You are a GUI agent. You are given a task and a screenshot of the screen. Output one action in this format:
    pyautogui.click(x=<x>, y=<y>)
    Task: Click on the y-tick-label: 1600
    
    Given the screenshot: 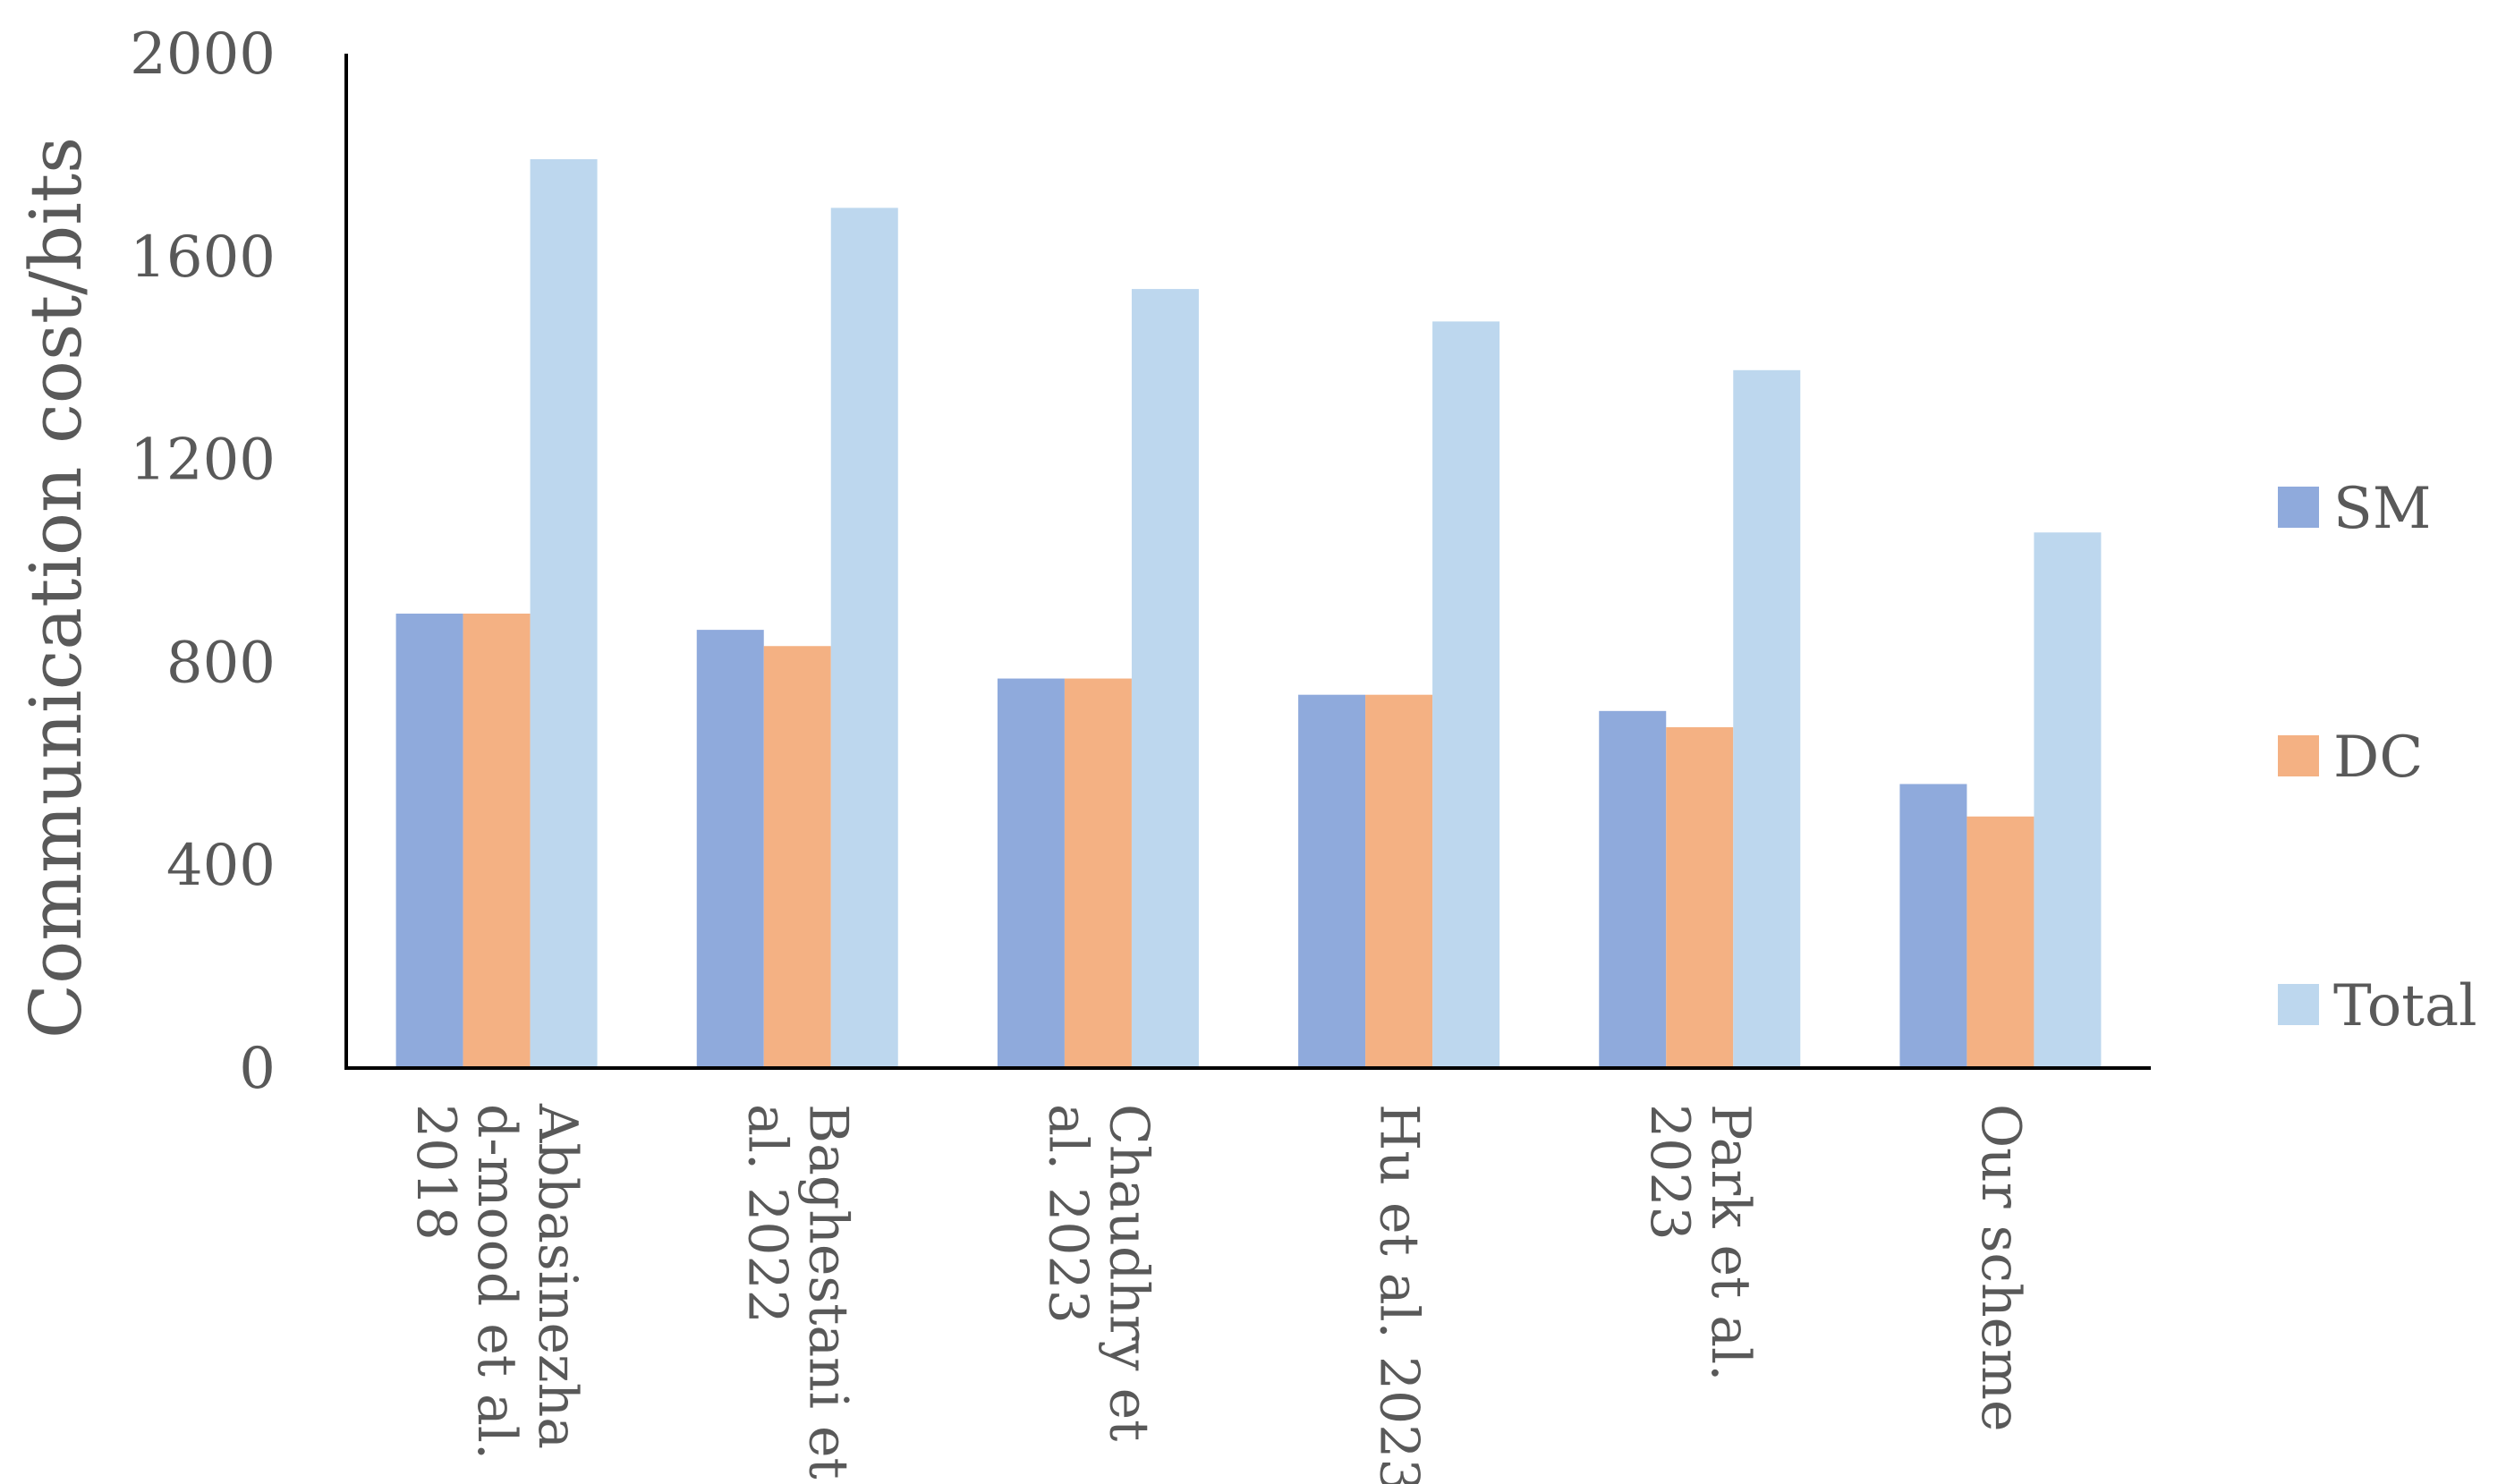 What is the action you would take?
    pyautogui.click(x=203, y=258)
    